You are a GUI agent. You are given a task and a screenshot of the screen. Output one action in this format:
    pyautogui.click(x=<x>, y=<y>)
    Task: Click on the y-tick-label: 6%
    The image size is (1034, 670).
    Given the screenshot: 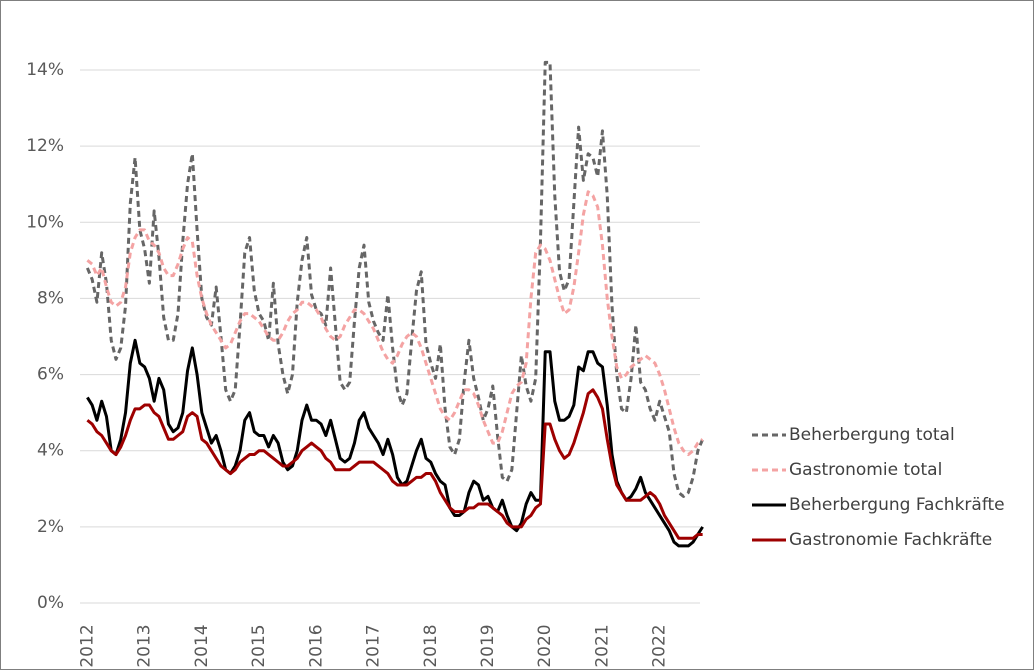 What is the action you would take?
    pyautogui.click(x=50, y=375)
    